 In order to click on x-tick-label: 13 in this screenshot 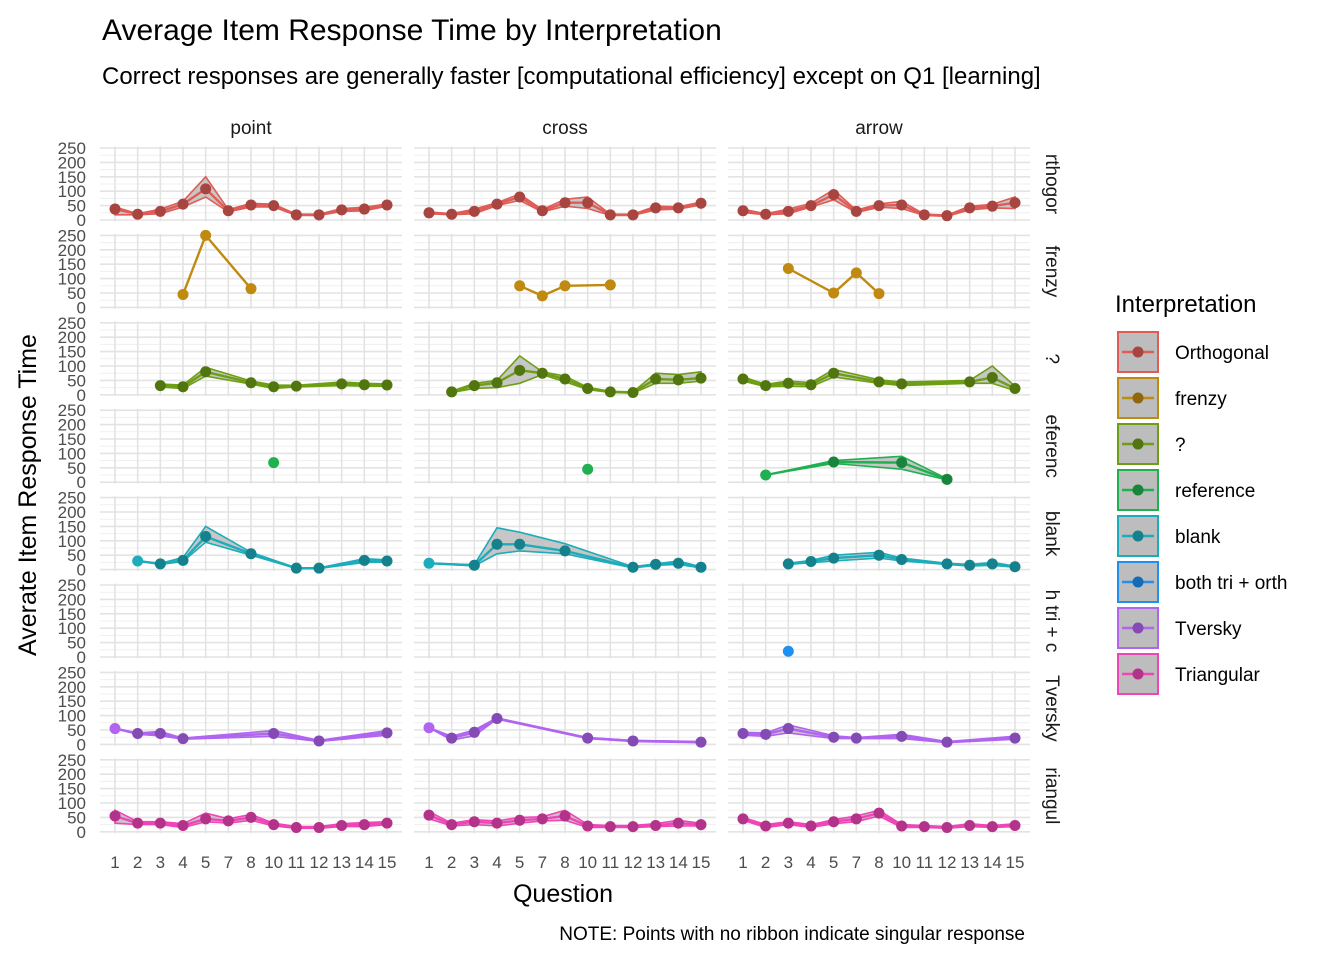, I will do `click(969, 862)`.